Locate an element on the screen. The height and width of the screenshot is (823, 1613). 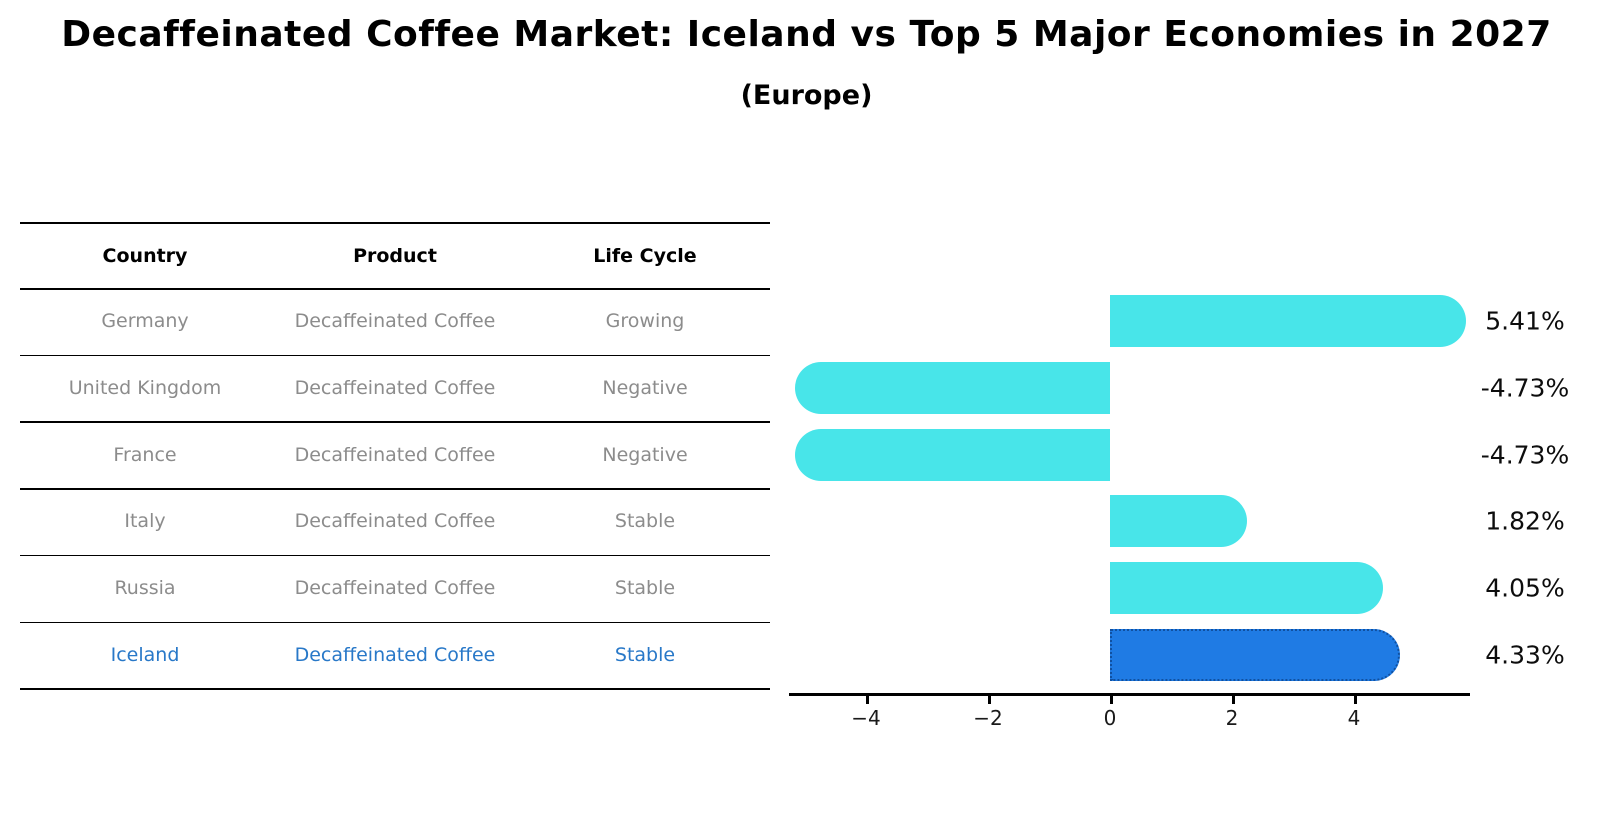
table-cell-country: France is located at coordinates (145, 454).